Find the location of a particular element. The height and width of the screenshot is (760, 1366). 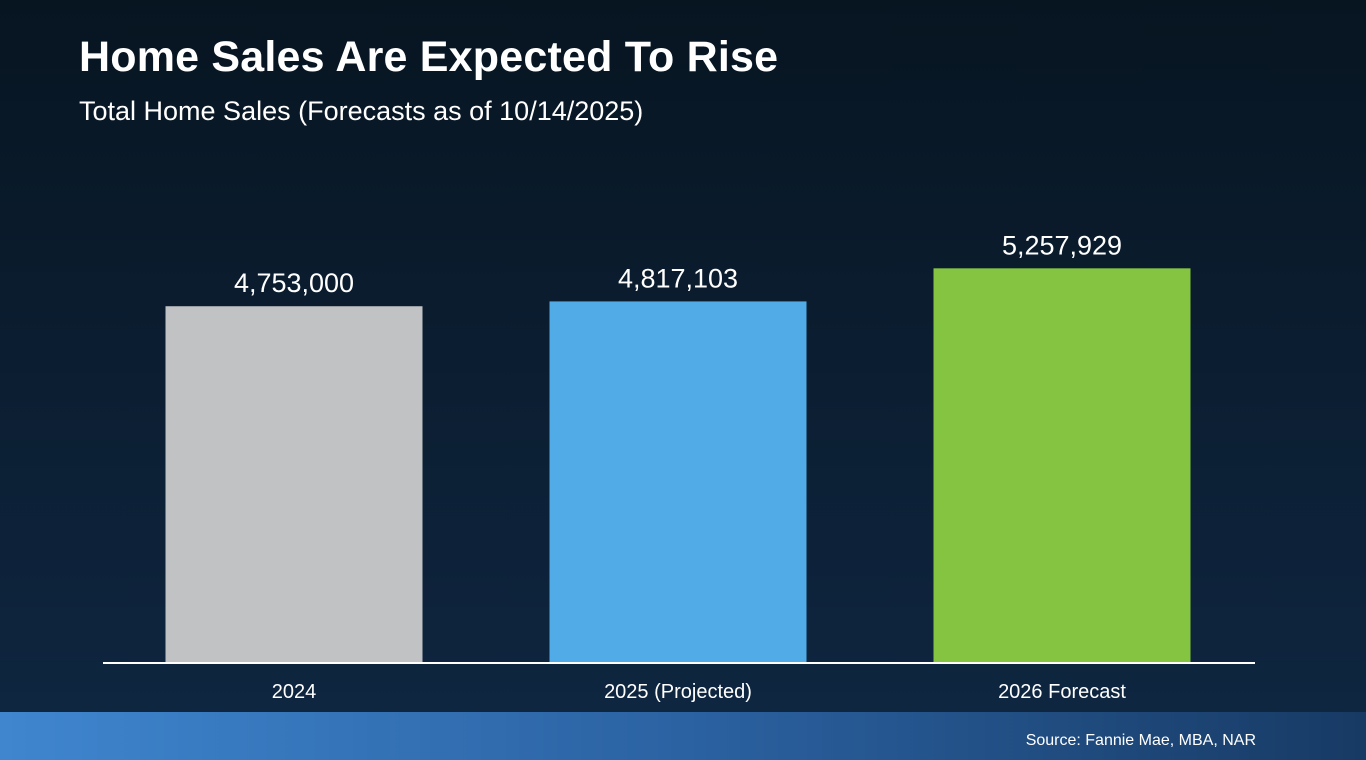

category-label: 2024 is located at coordinates (294, 692).